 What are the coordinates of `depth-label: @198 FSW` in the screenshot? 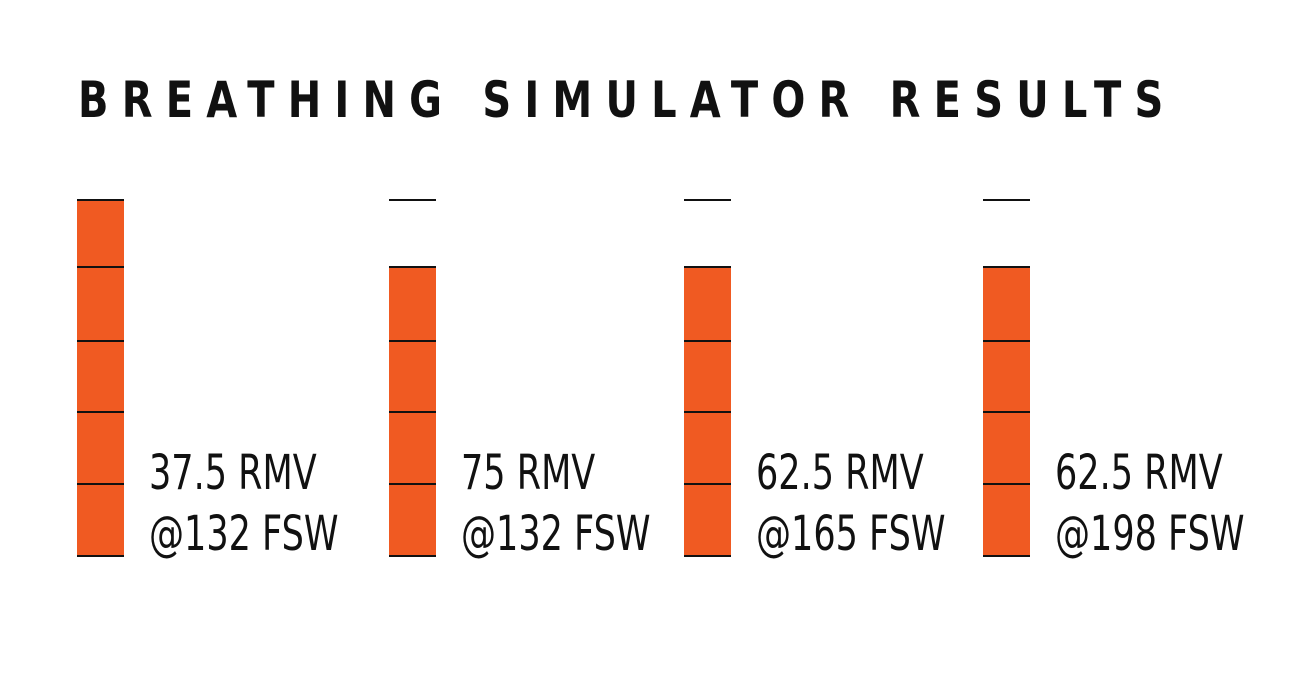 It's located at (1150, 534).